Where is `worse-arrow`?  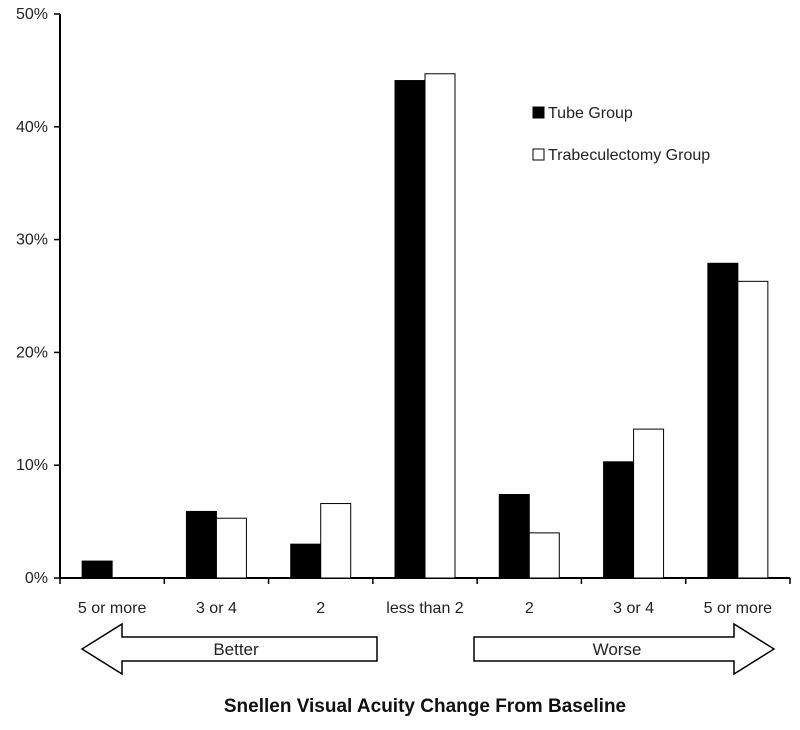 worse-arrow is located at coordinates (624, 649).